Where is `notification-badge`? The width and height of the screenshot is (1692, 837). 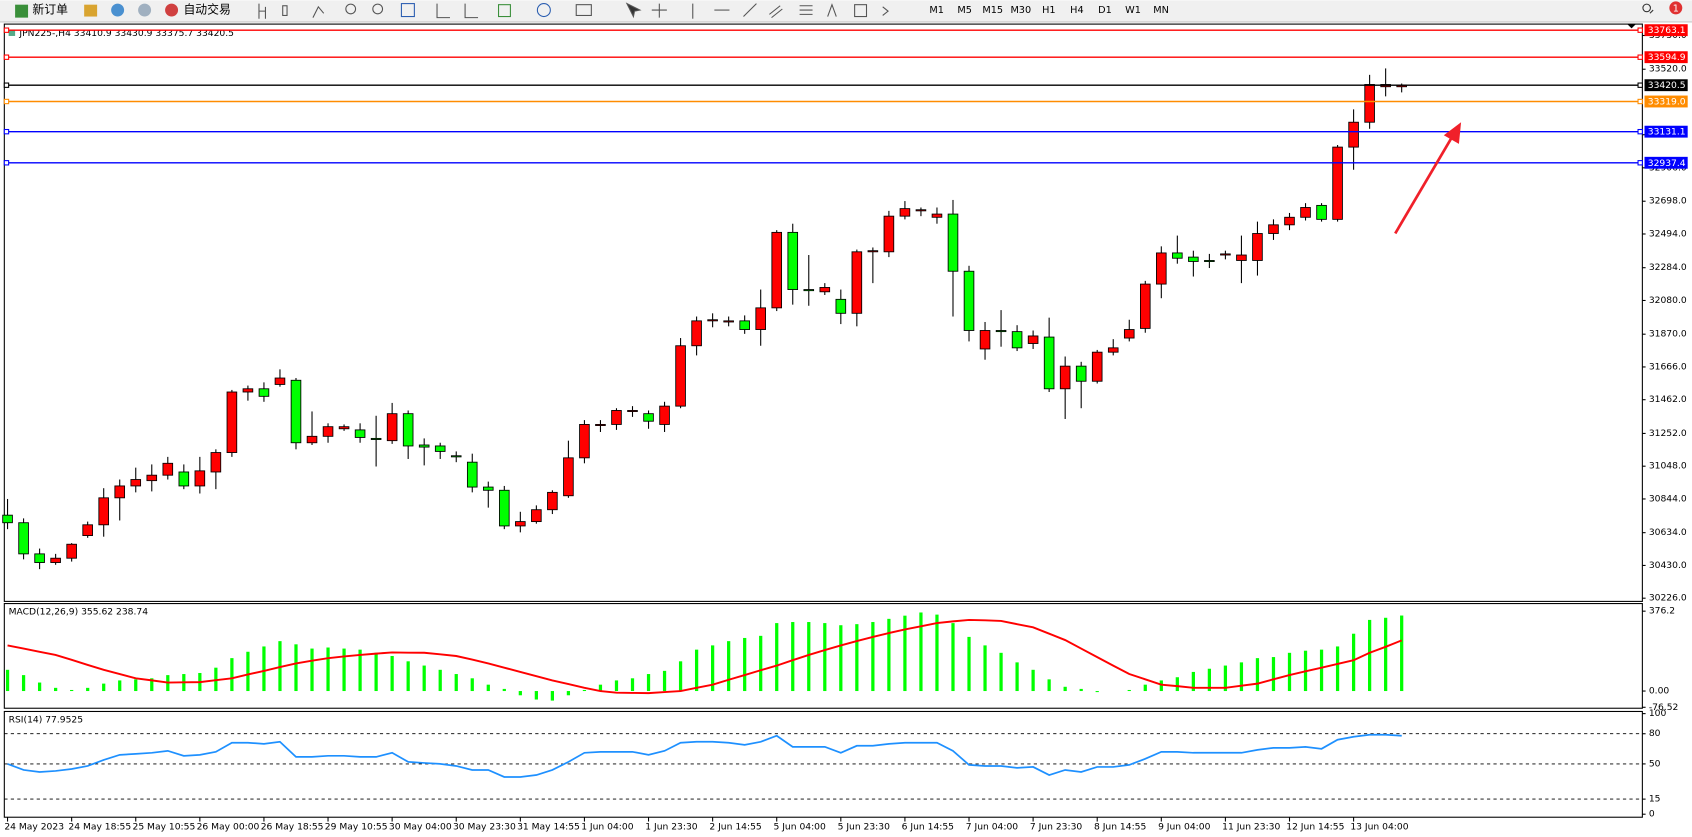 notification-badge is located at coordinates (1676, 8).